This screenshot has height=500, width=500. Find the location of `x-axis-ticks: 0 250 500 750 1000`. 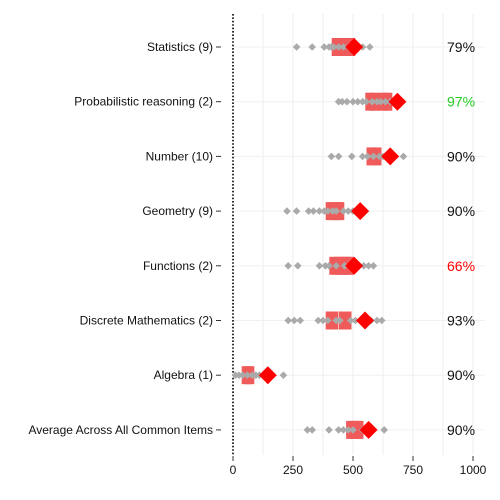

x-axis-ticks: 0 250 500 750 1000 is located at coordinates (358, 466).